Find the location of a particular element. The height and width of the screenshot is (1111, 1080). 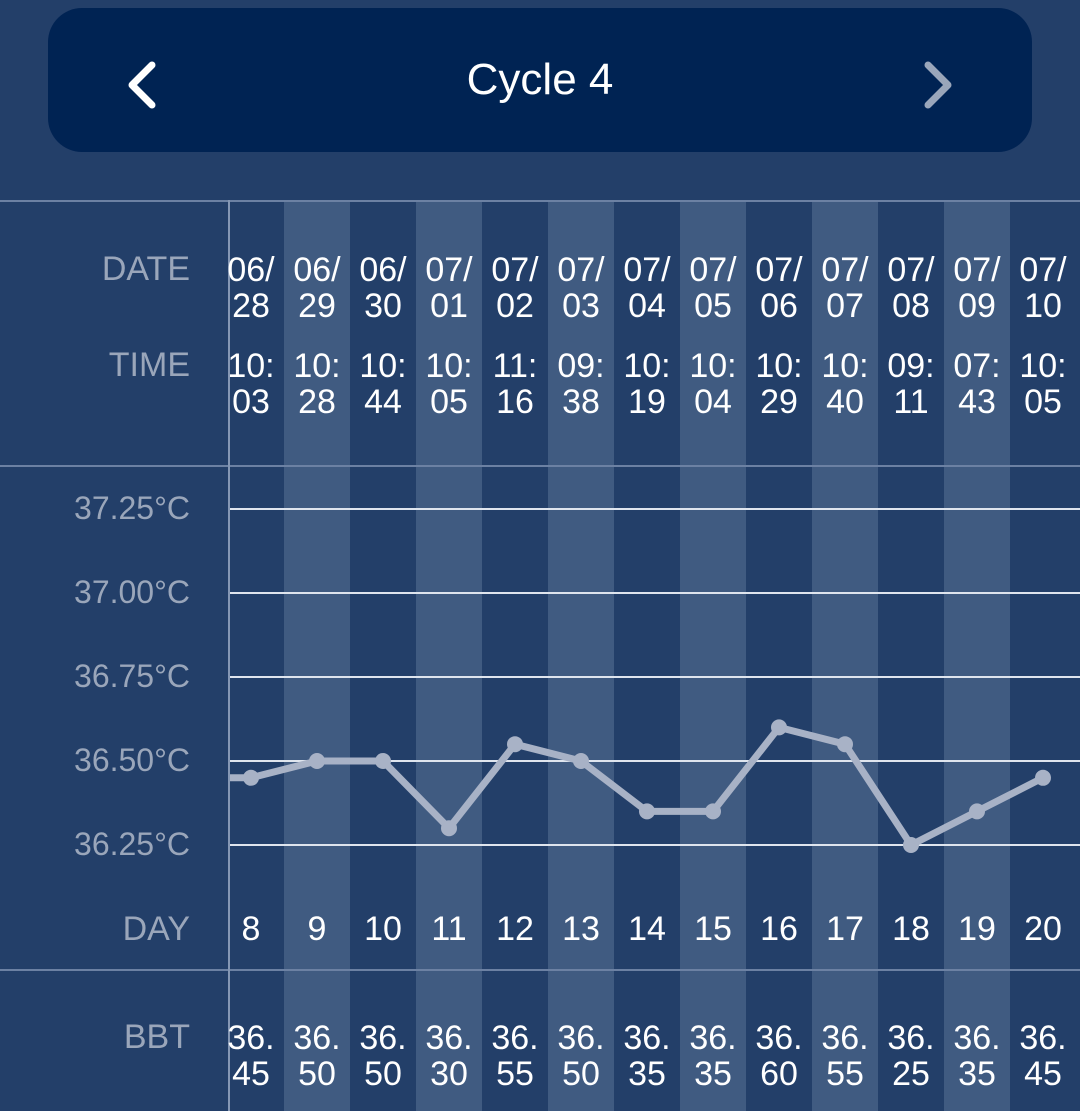

date-cell: 07/07 is located at coordinates (845, 288).